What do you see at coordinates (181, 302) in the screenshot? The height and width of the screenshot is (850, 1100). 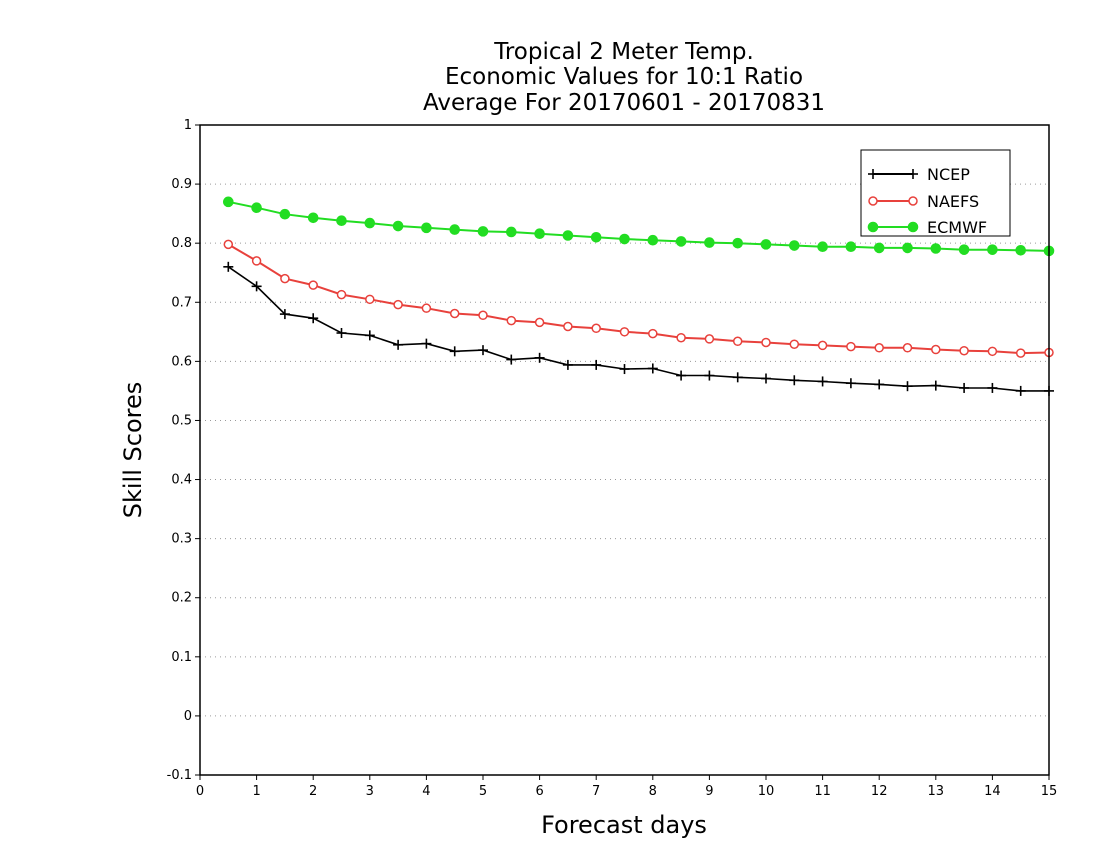 I see `y-tick-label: 0.7` at bounding box center [181, 302].